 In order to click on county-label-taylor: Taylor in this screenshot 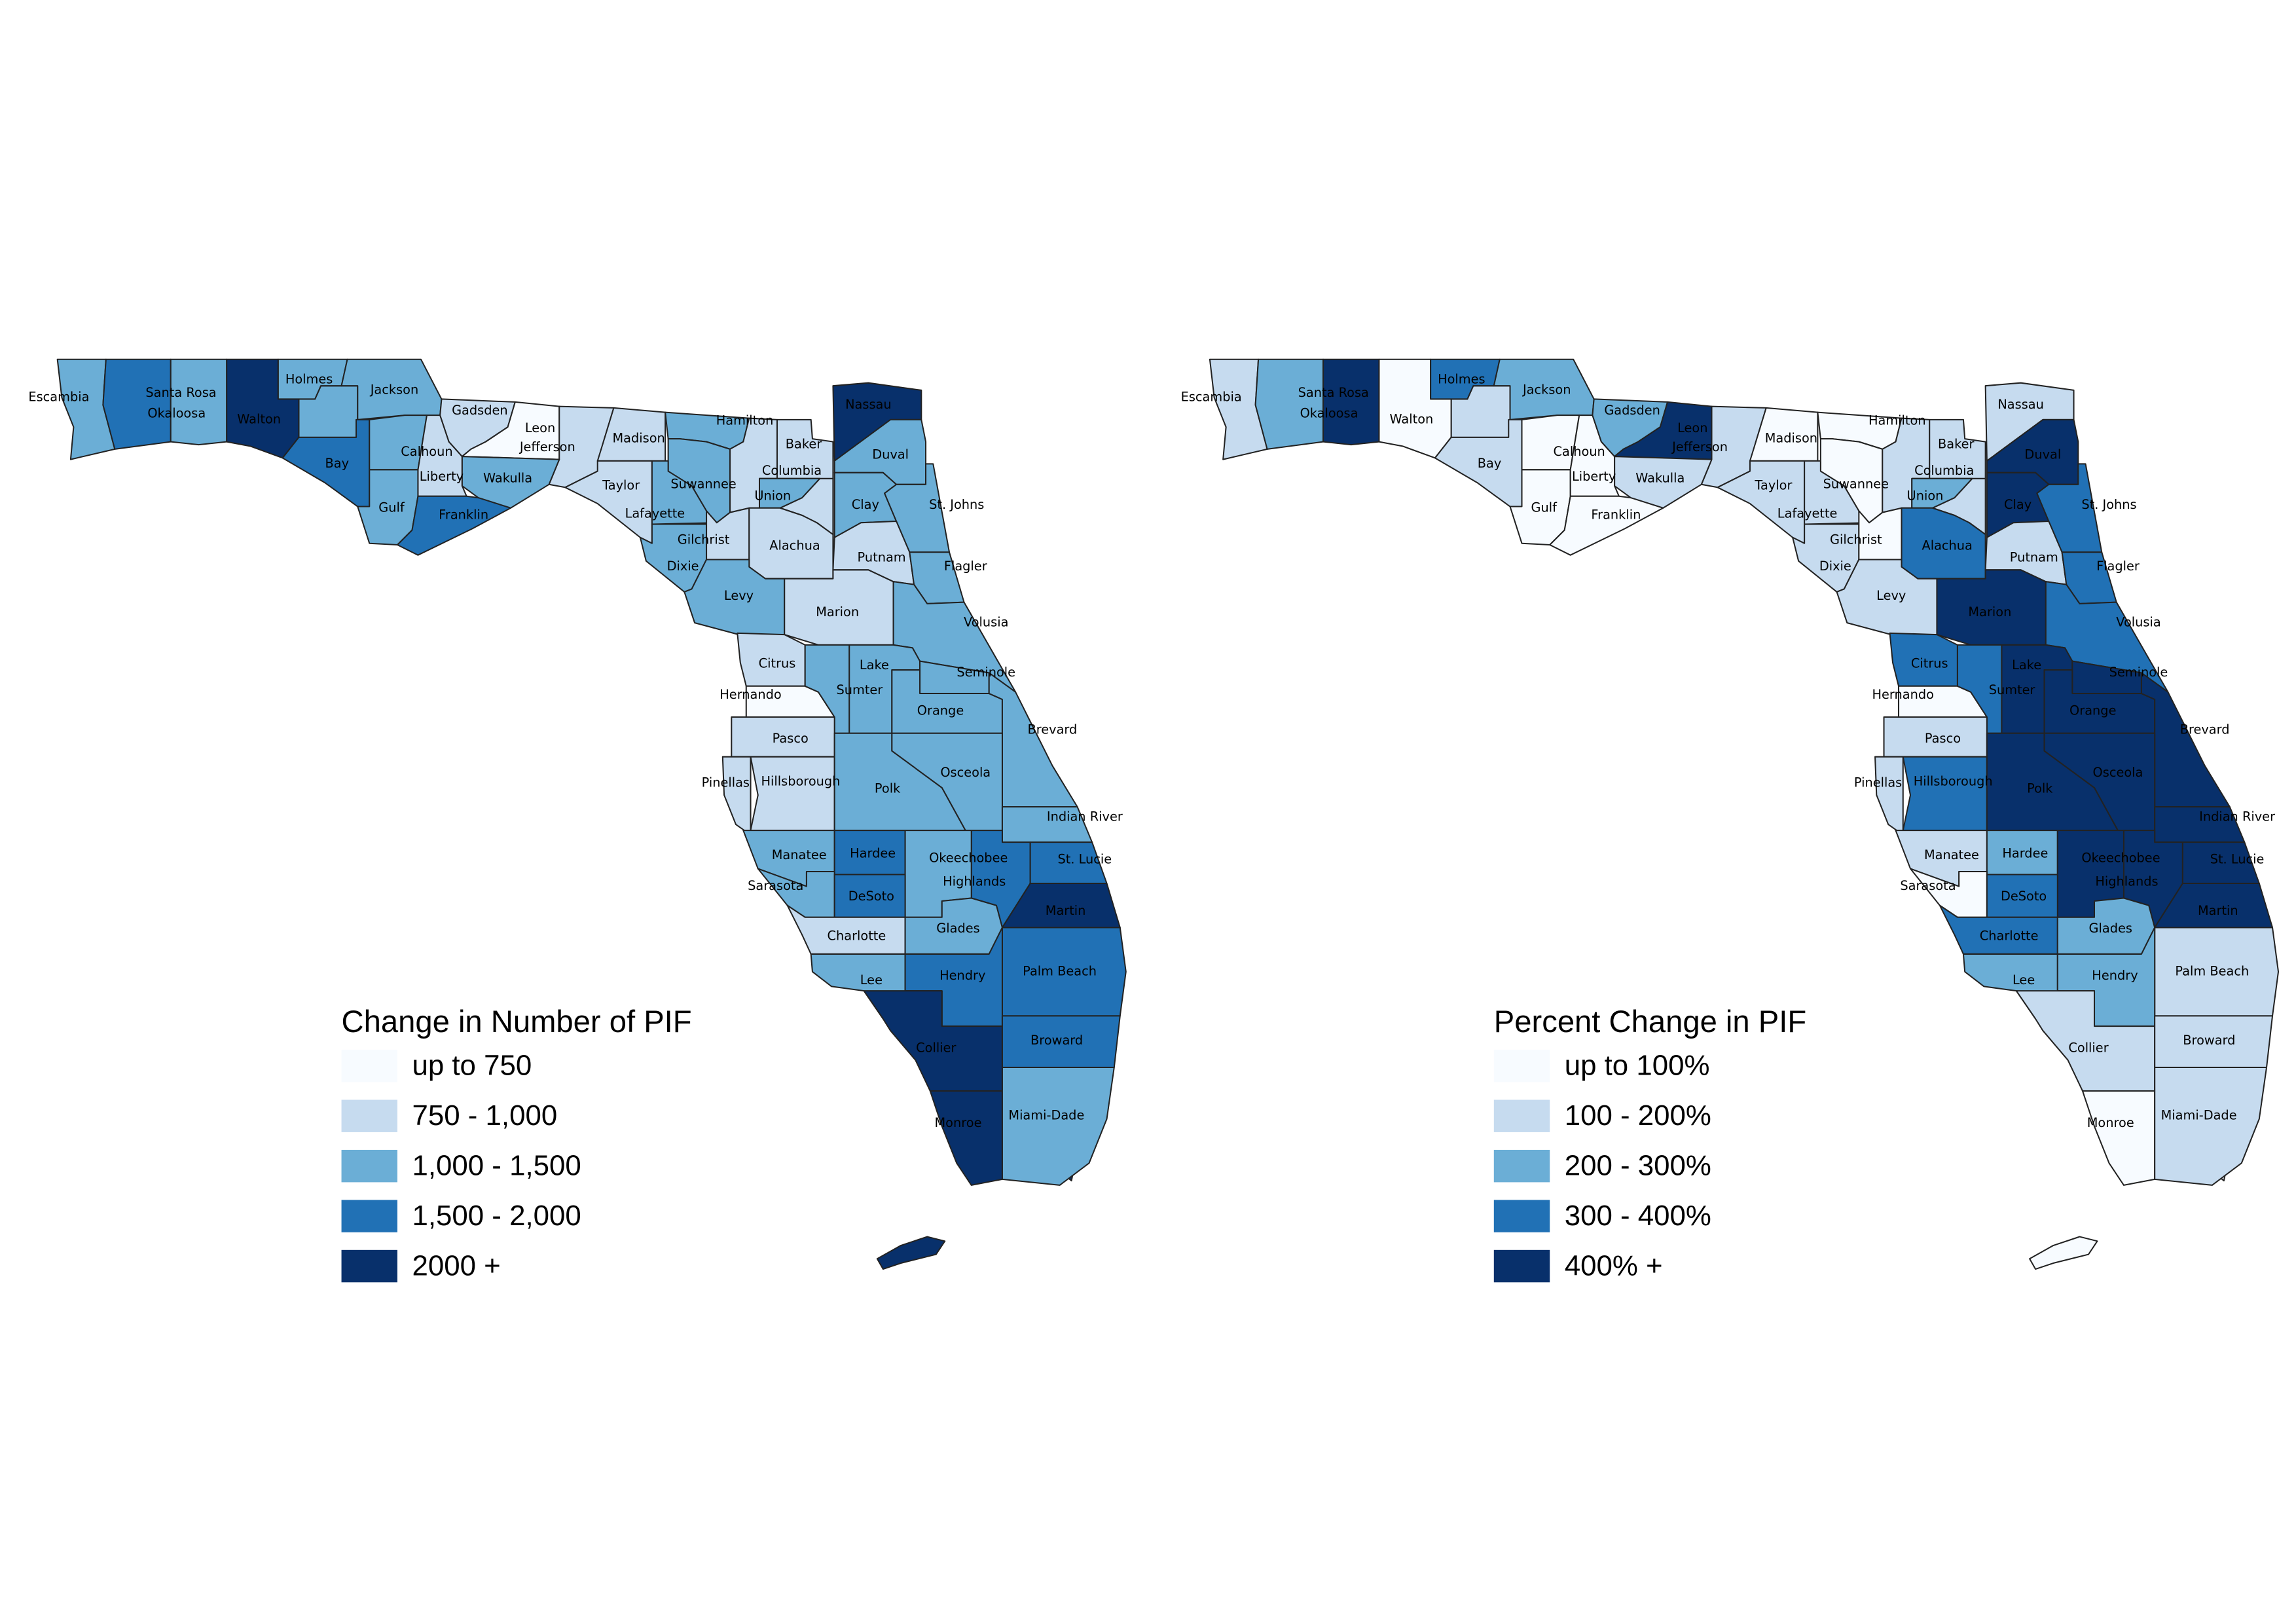, I will do `click(621, 485)`.